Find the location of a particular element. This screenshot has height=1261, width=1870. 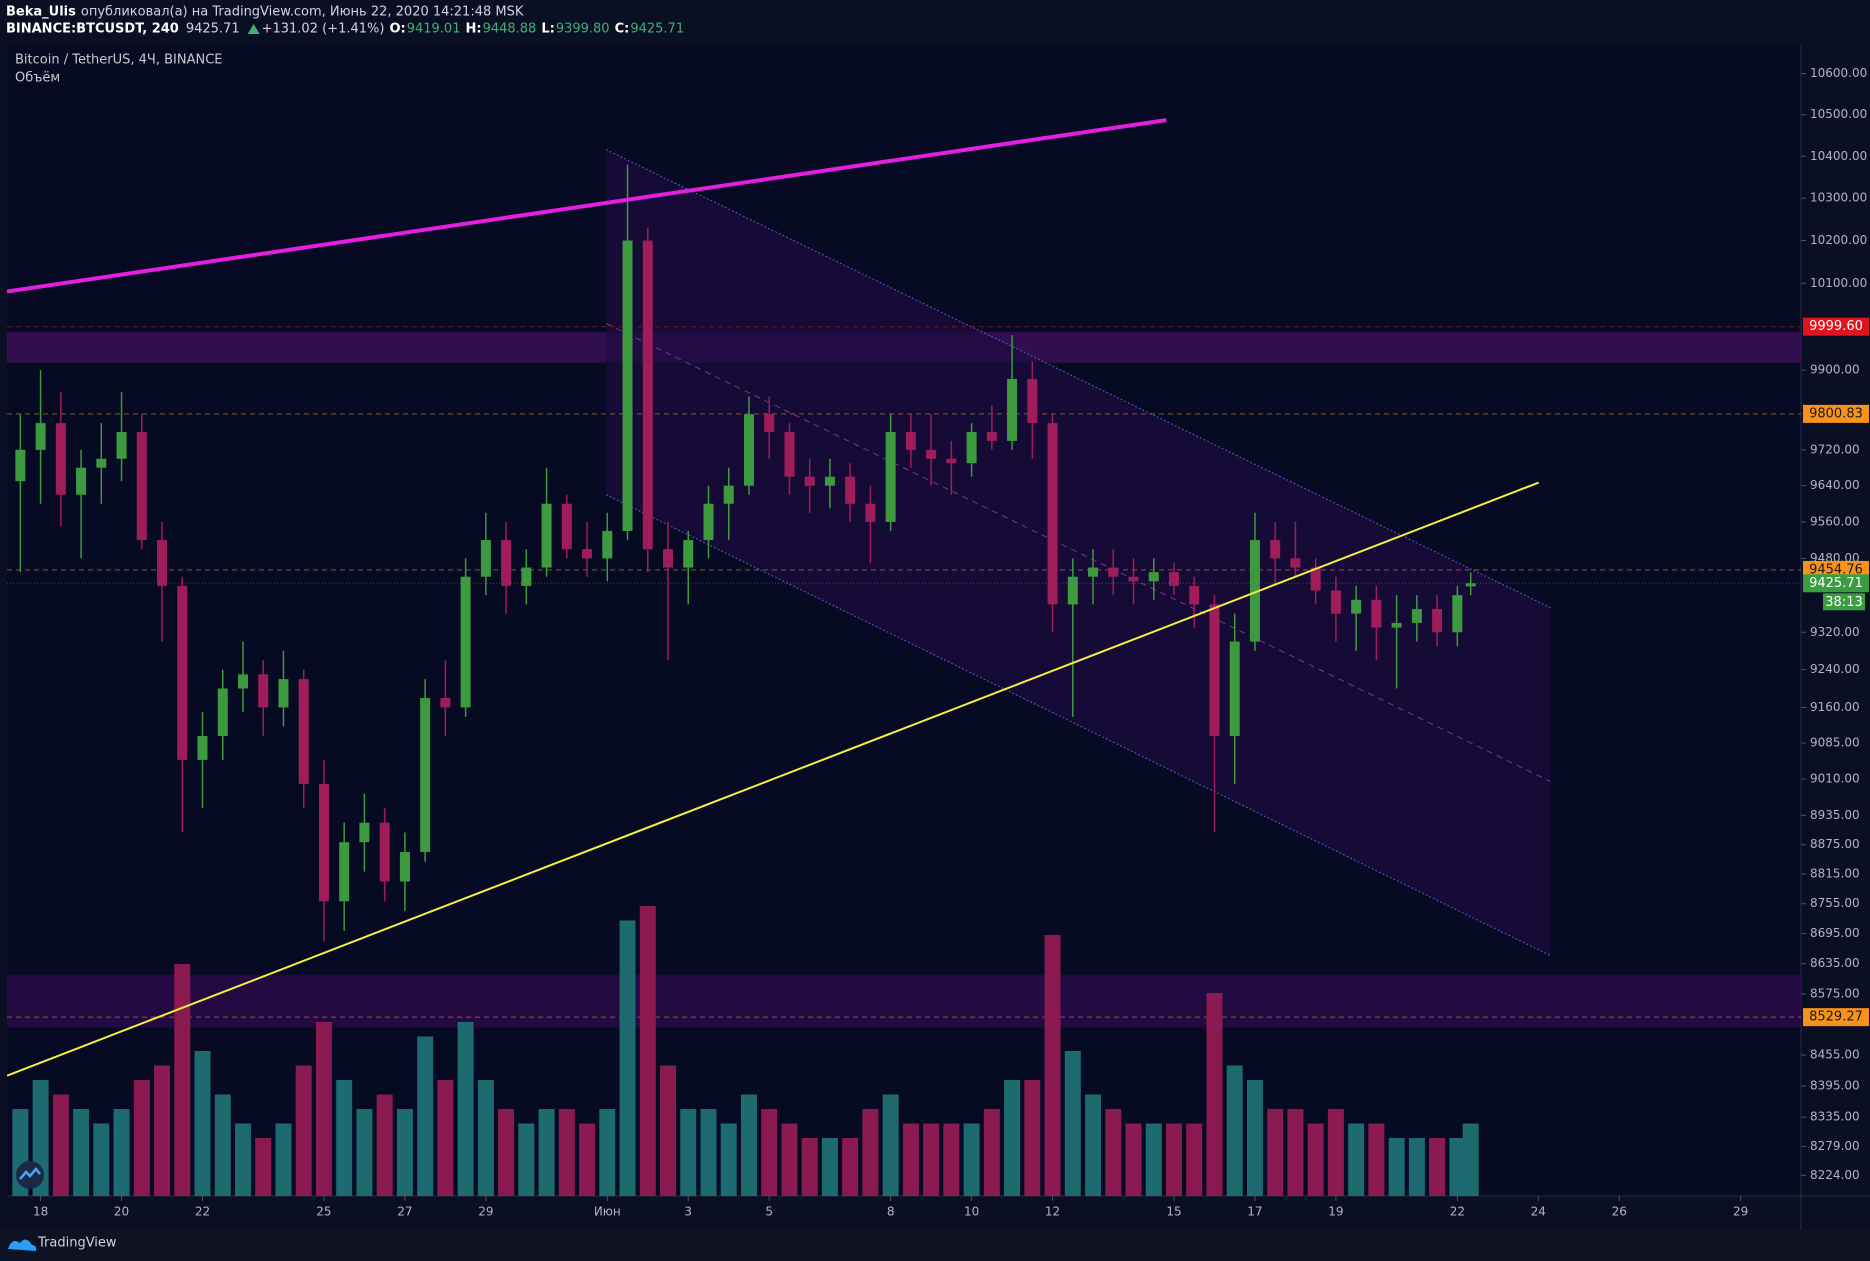

x-tick-label: 20 is located at coordinates (121, 1212).